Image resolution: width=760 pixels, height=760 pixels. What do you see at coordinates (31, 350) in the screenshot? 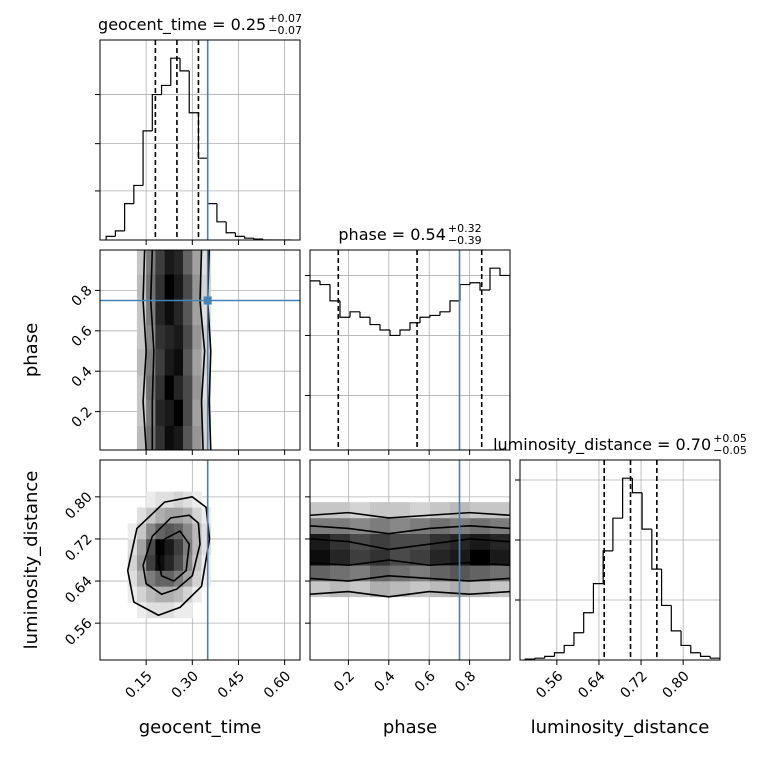
I see `y-axis-label: phase` at bounding box center [31, 350].